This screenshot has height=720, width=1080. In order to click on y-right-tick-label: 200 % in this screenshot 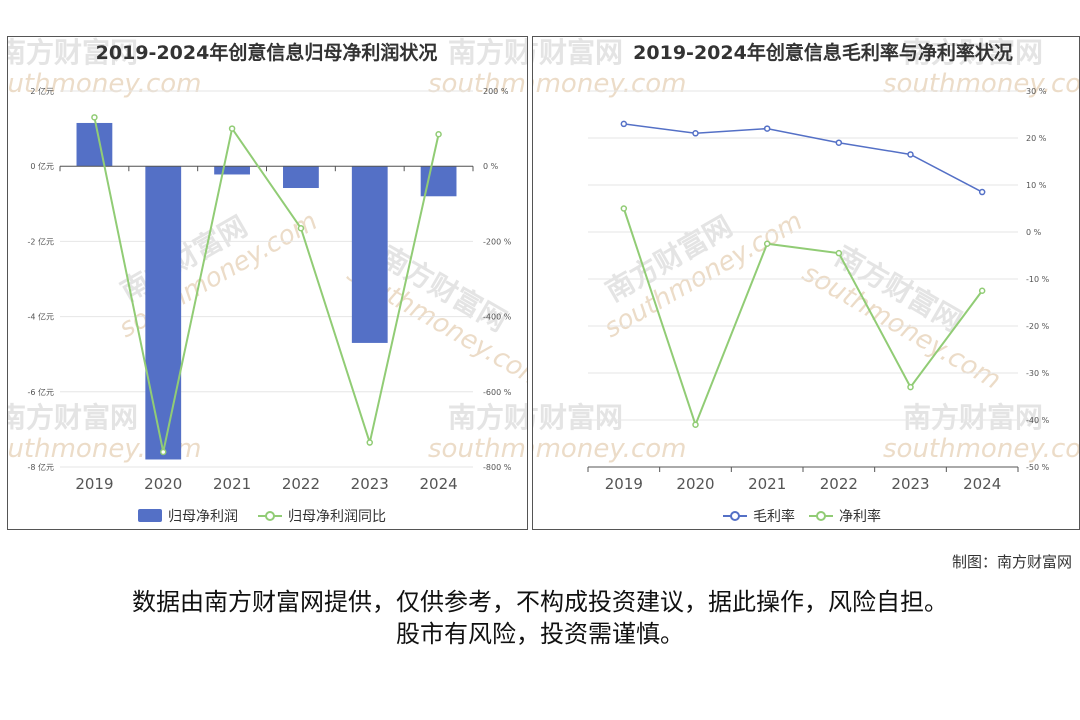, I will do `click(496, 91)`.